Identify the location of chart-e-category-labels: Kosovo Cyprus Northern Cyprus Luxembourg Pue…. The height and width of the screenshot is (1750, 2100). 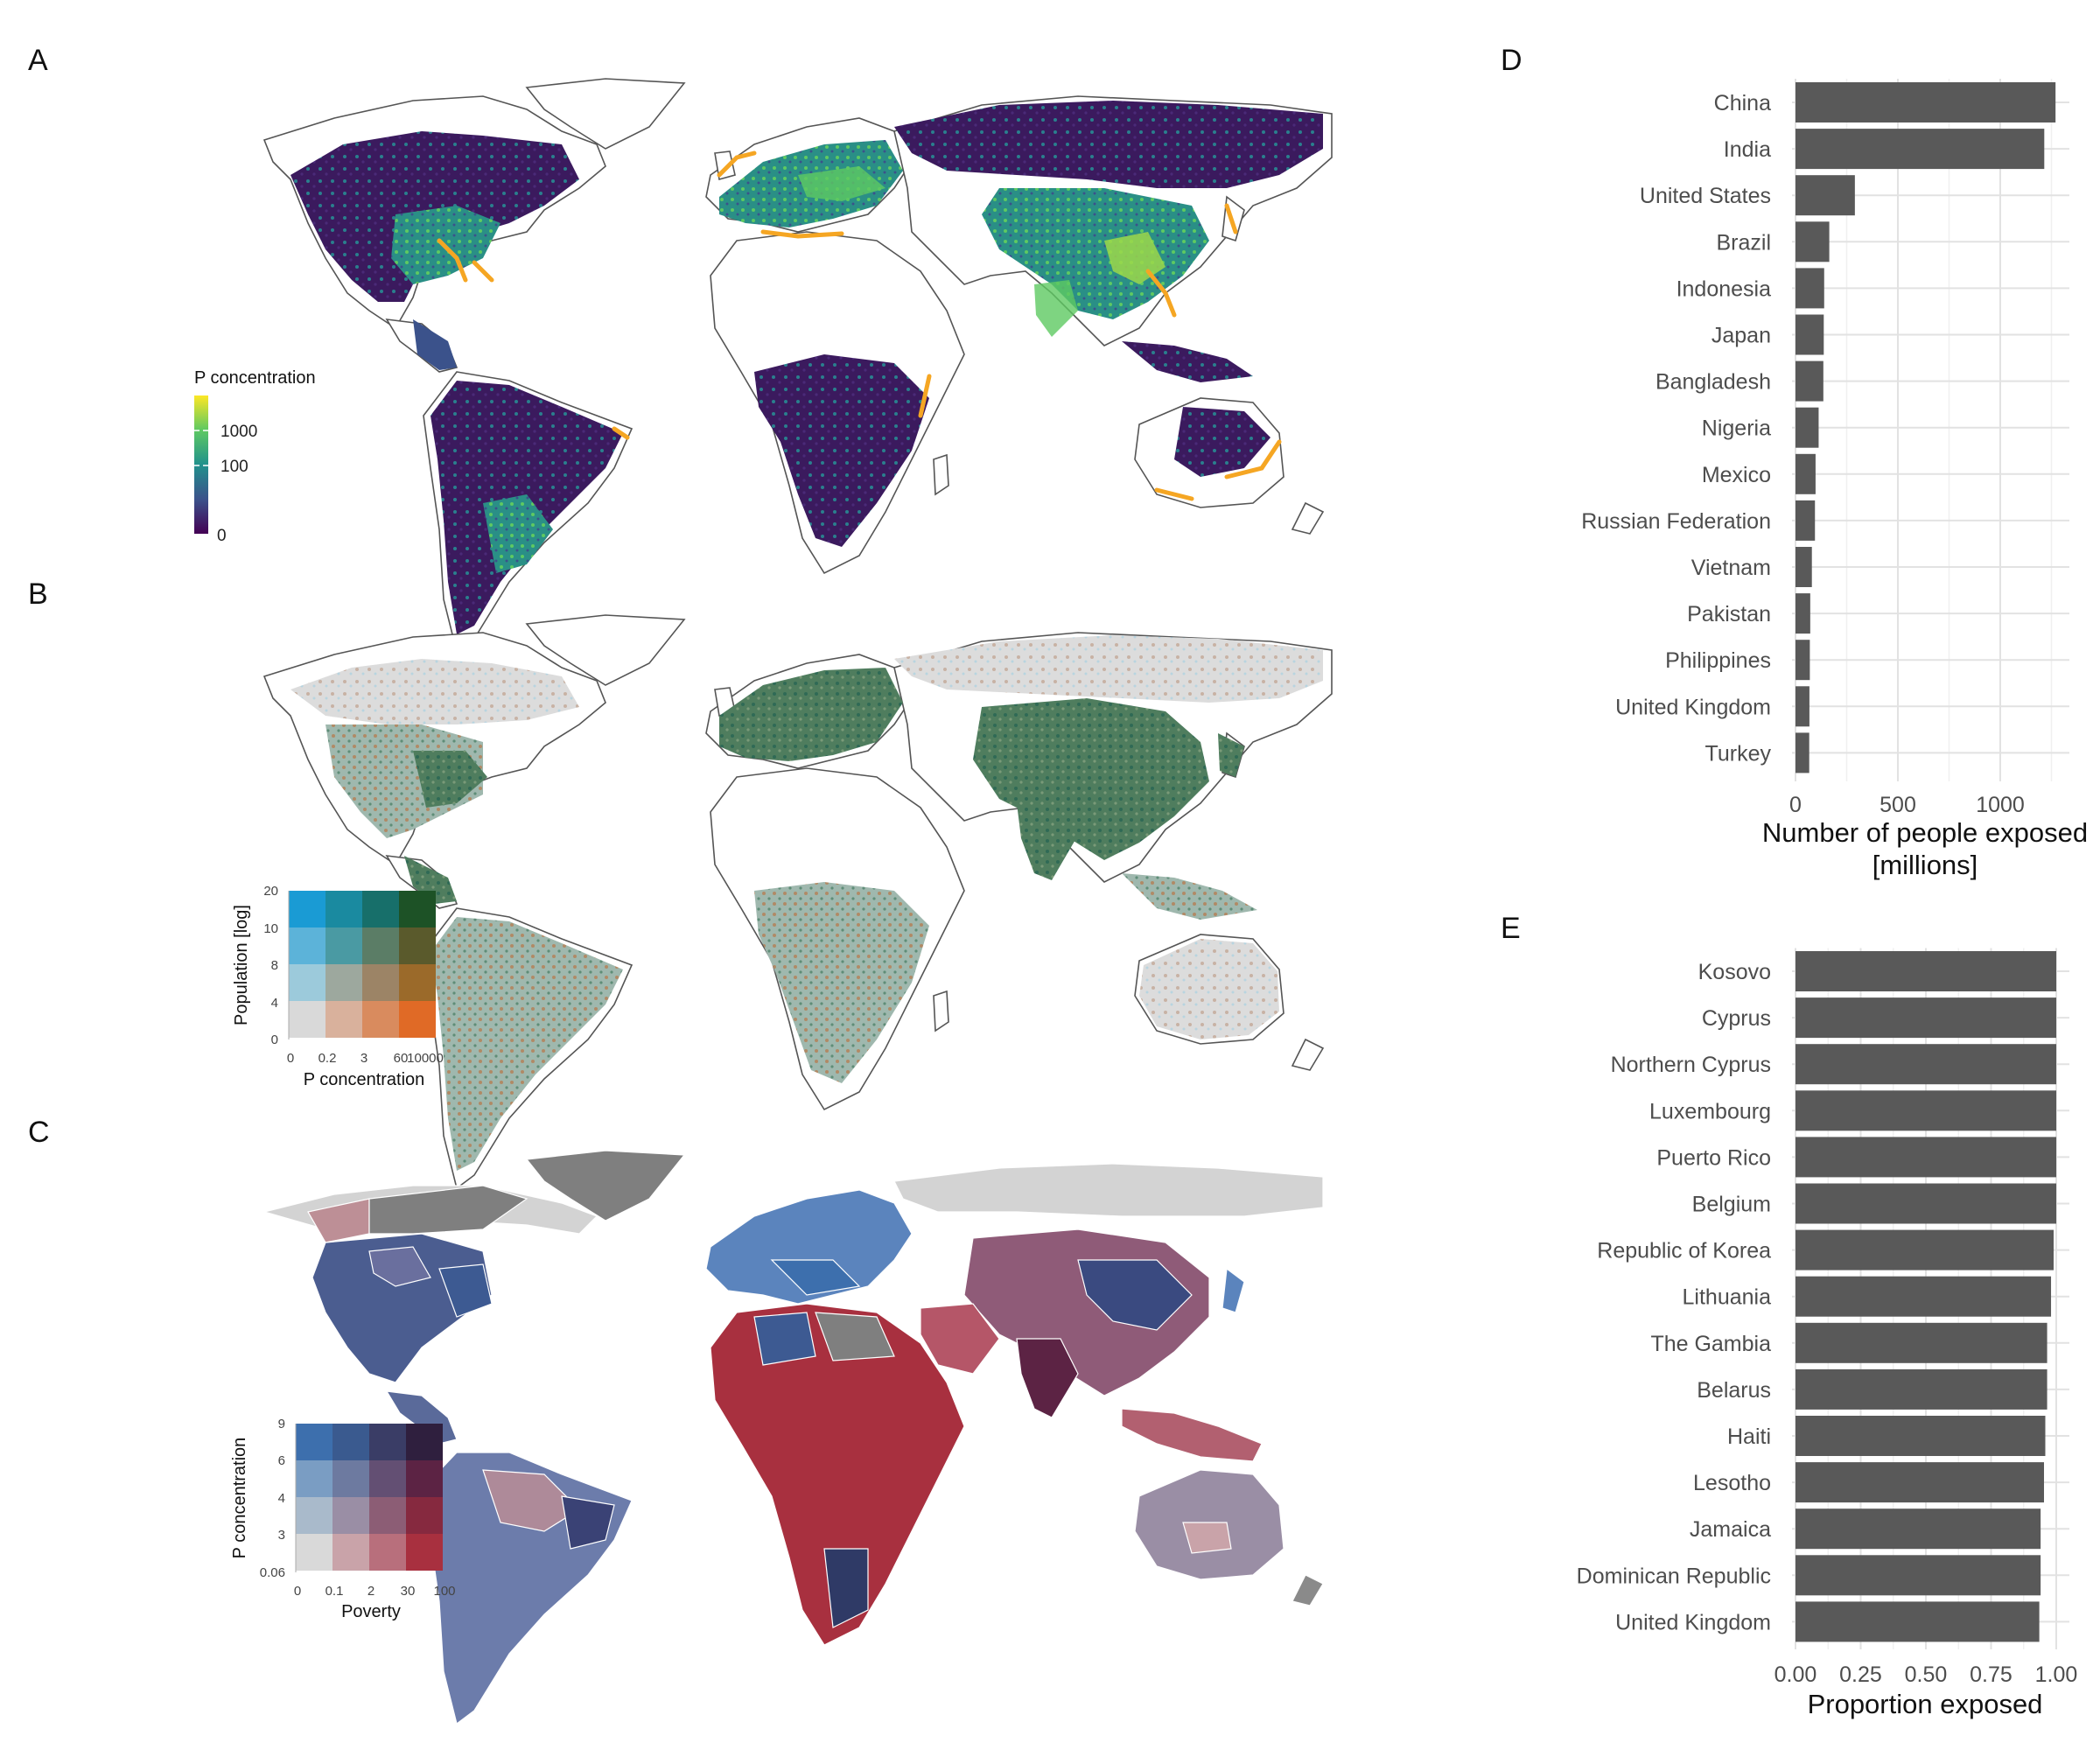
(1674, 1297).